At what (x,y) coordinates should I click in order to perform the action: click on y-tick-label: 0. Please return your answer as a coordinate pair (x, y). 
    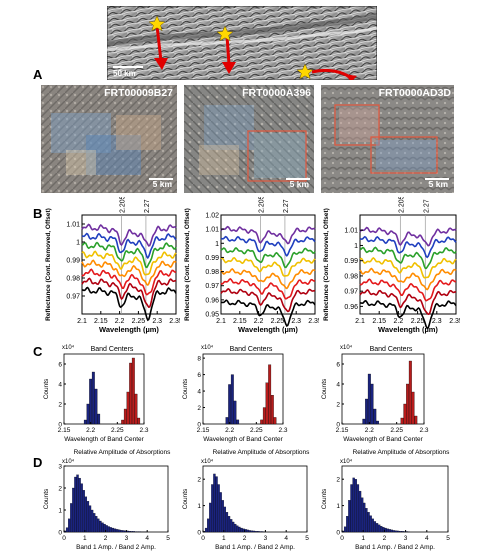
    Looking at the image, I should click on (60, 533).